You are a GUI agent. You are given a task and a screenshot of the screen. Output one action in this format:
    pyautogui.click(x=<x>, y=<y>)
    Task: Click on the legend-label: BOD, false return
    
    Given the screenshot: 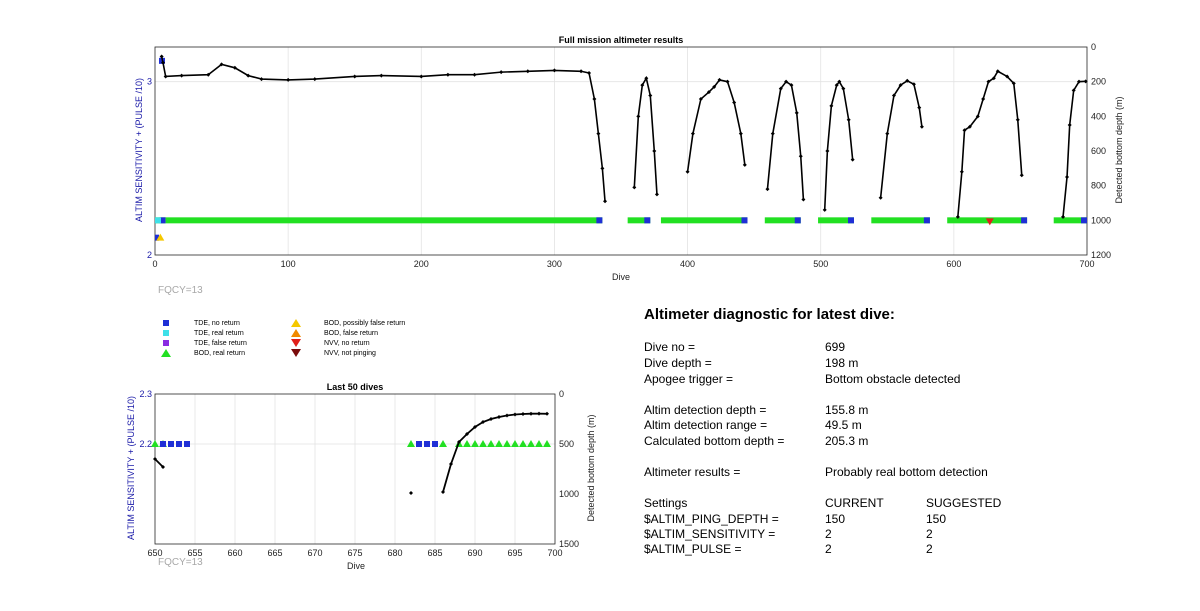 What is the action you would take?
    pyautogui.click(x=351, y=333)
    